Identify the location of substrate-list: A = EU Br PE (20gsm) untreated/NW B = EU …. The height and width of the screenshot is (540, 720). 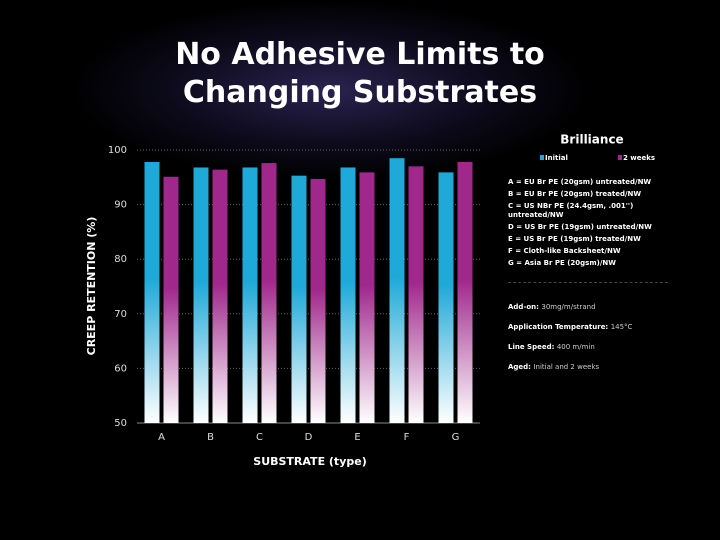
(598, 223).